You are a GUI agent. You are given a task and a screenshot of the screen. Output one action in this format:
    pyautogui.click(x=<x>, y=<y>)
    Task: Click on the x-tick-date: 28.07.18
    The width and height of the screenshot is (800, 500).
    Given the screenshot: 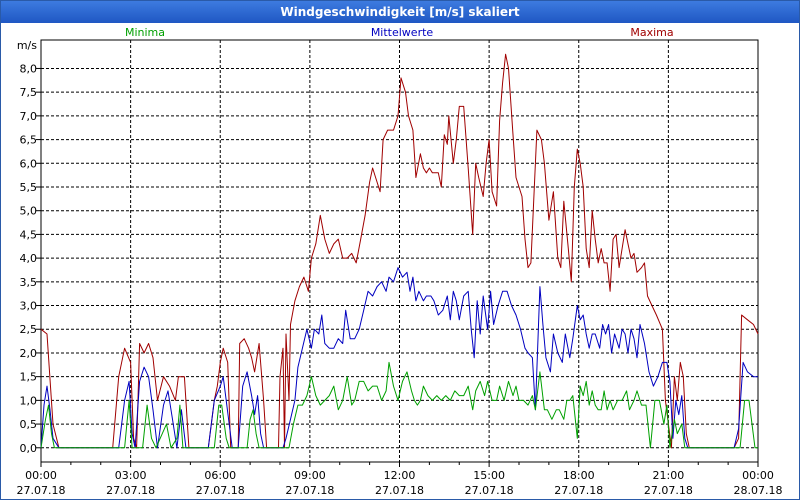 What is the action you would take?
    pyautogui.click(x=758, y=490)
    